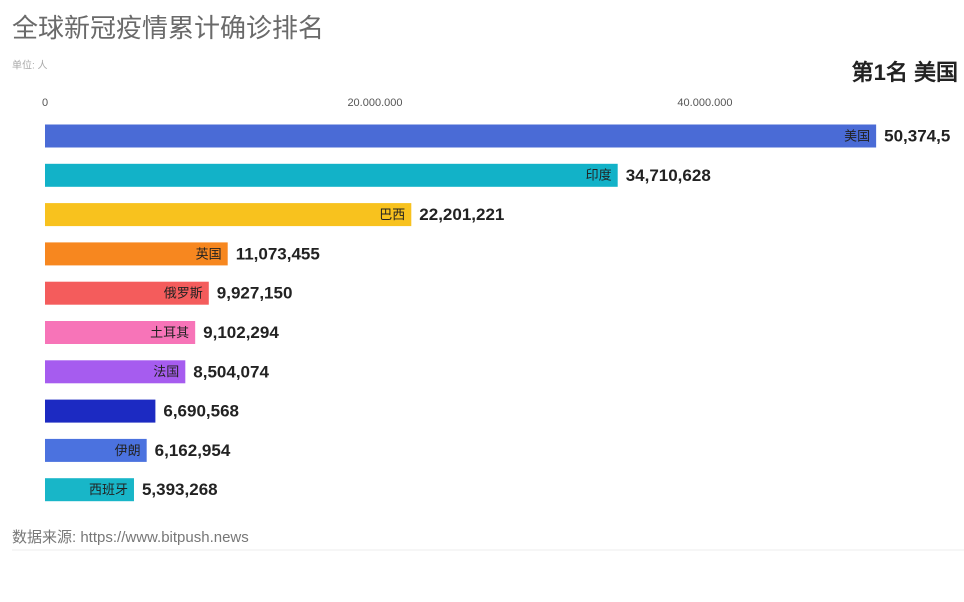 Image resolution: width=964 pixels, height=602 pixels. Describe the element at coordinates (668, 175) in the screenshot. I see `value-label: 34,710,628` at that location.